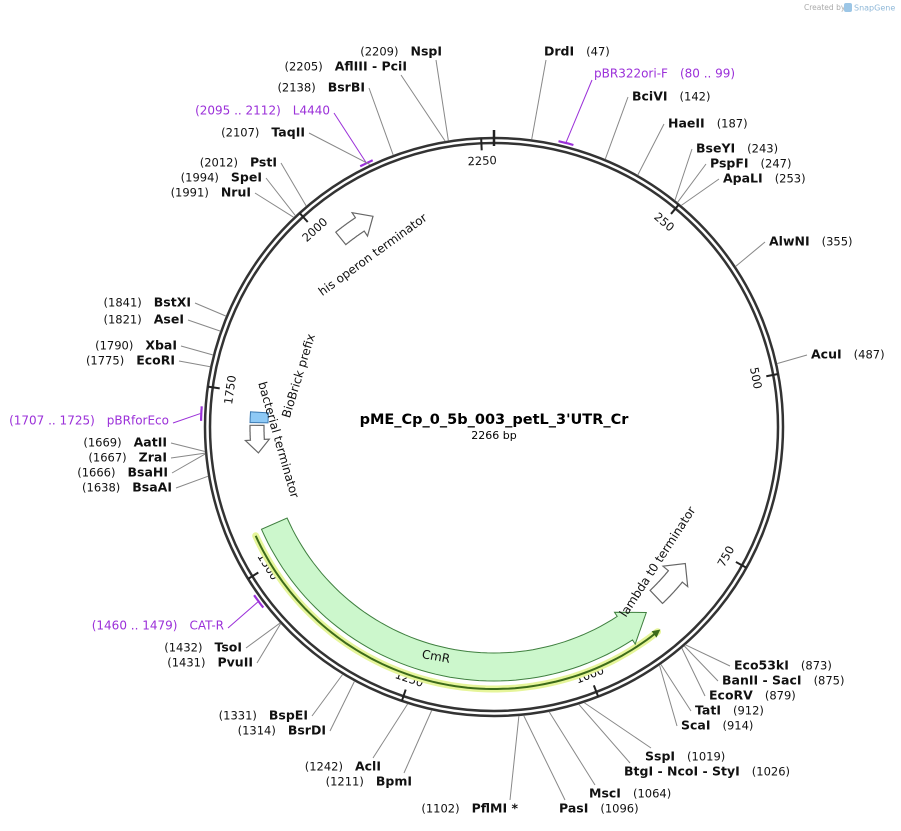  I want to click on primer-range: (1460 .. 1479), so click(135, 626).